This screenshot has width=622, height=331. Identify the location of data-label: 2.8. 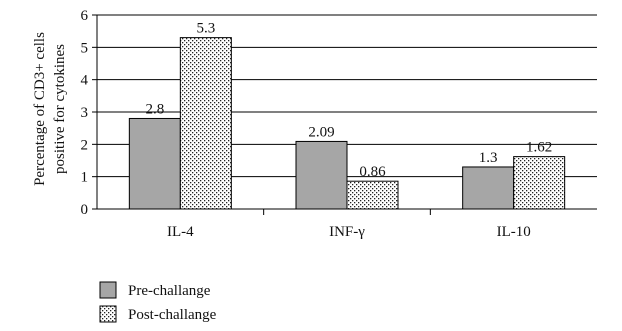
(154, 109).